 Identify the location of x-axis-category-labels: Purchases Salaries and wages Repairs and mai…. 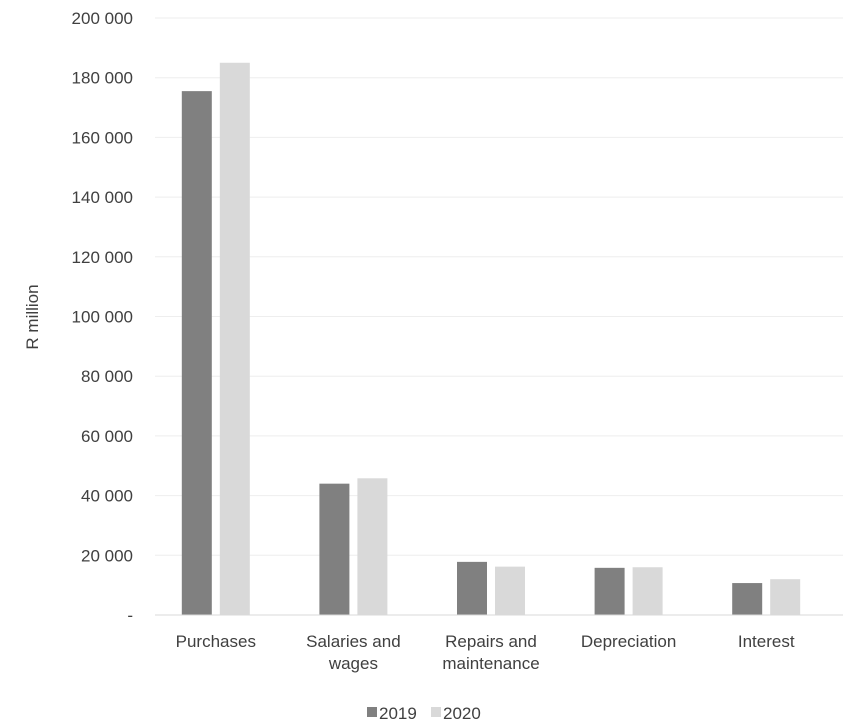
(485, 652).